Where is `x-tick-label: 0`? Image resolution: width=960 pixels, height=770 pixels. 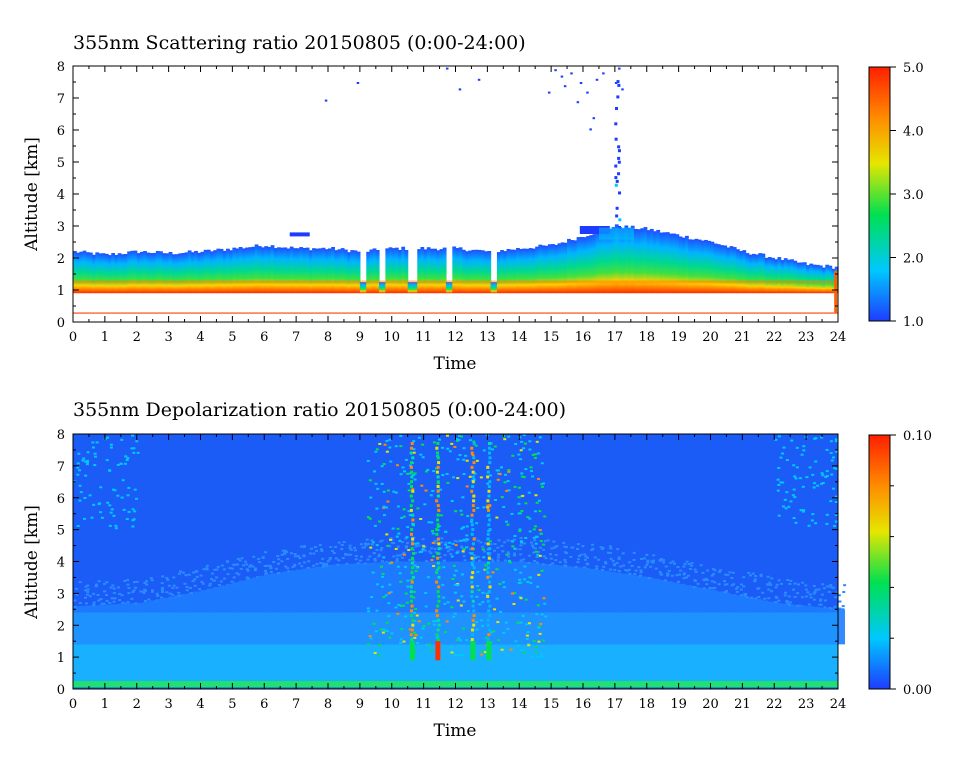 x-tick-label: 0 is located at coordinates (73, 337).